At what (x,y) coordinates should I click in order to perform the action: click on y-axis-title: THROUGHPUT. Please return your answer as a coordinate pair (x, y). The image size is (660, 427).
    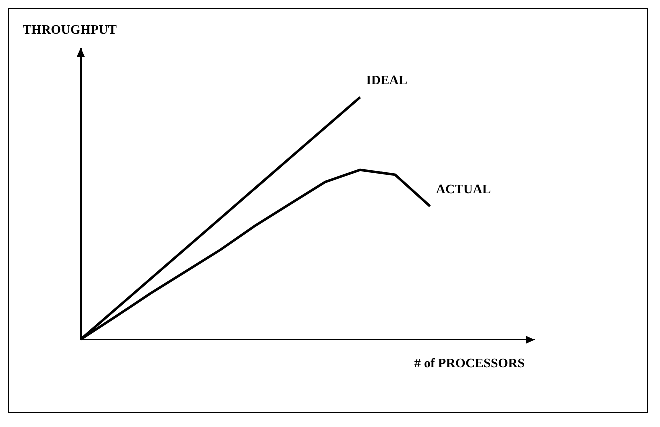
    Looking at the image, I should click on (70, 29).